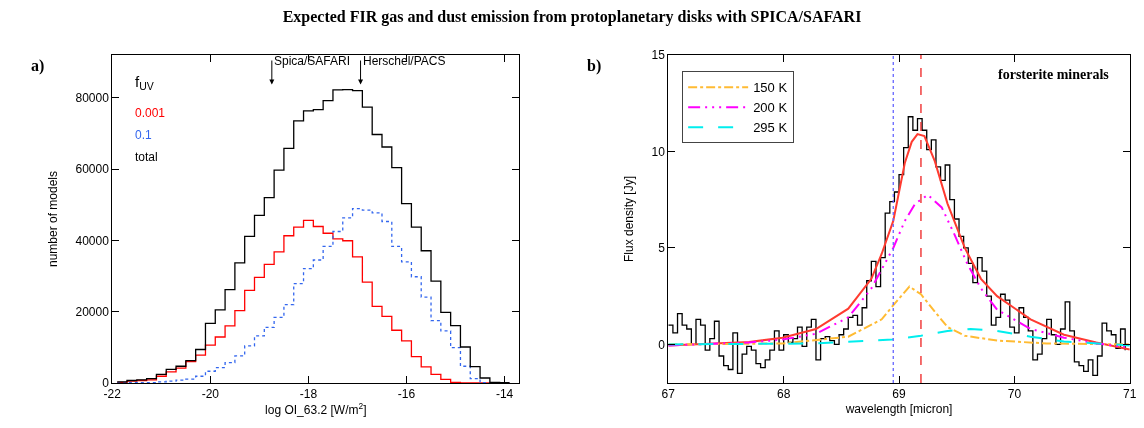 The height and width of the screenshot is (428, 1144). I want to click on y-tick-label: 20000, so click(92, 311).